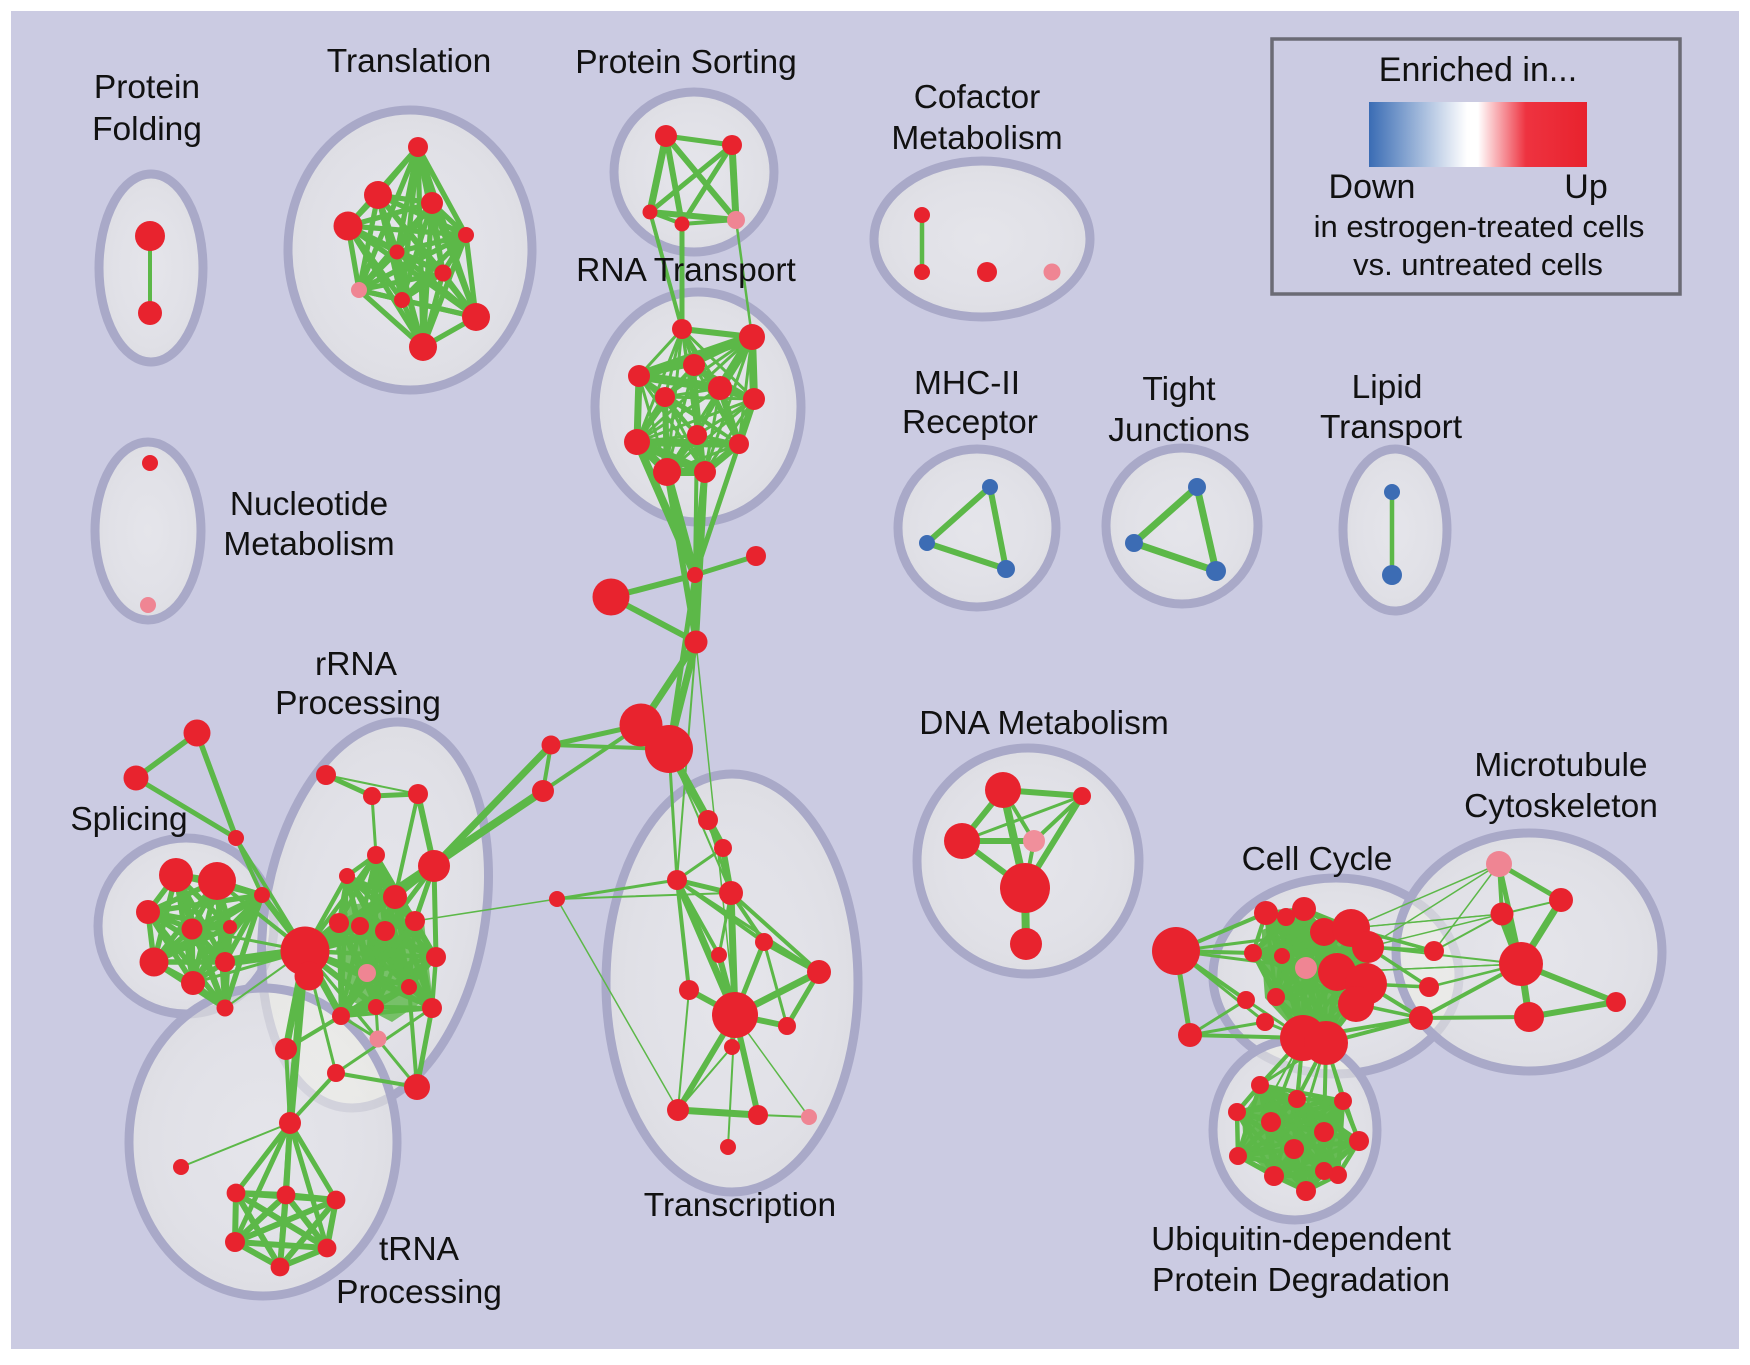 This screenshot has height=1365, width=1750. I want to click on svg-text: Microtubule, so click(1560, 765).